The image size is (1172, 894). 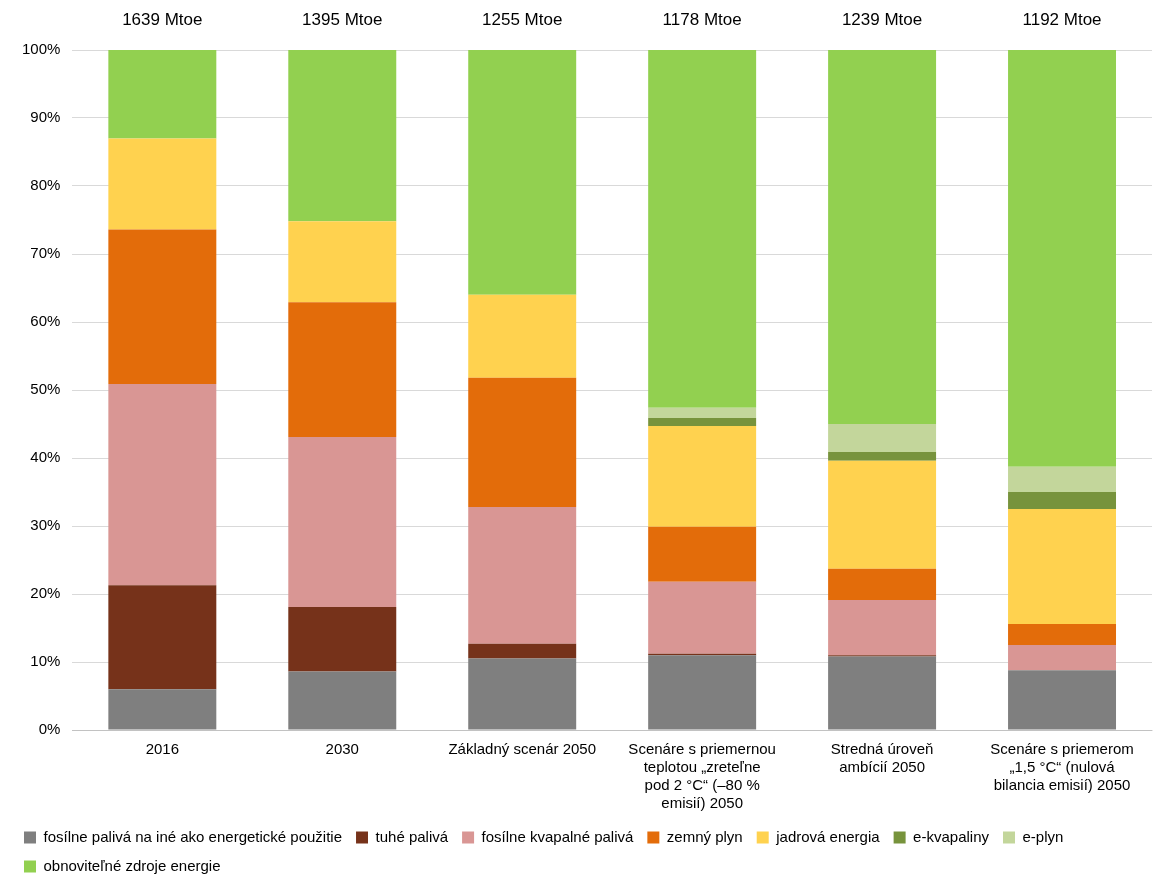 I want to click on y-tick-label: 40%, so click(x=45, y=457).